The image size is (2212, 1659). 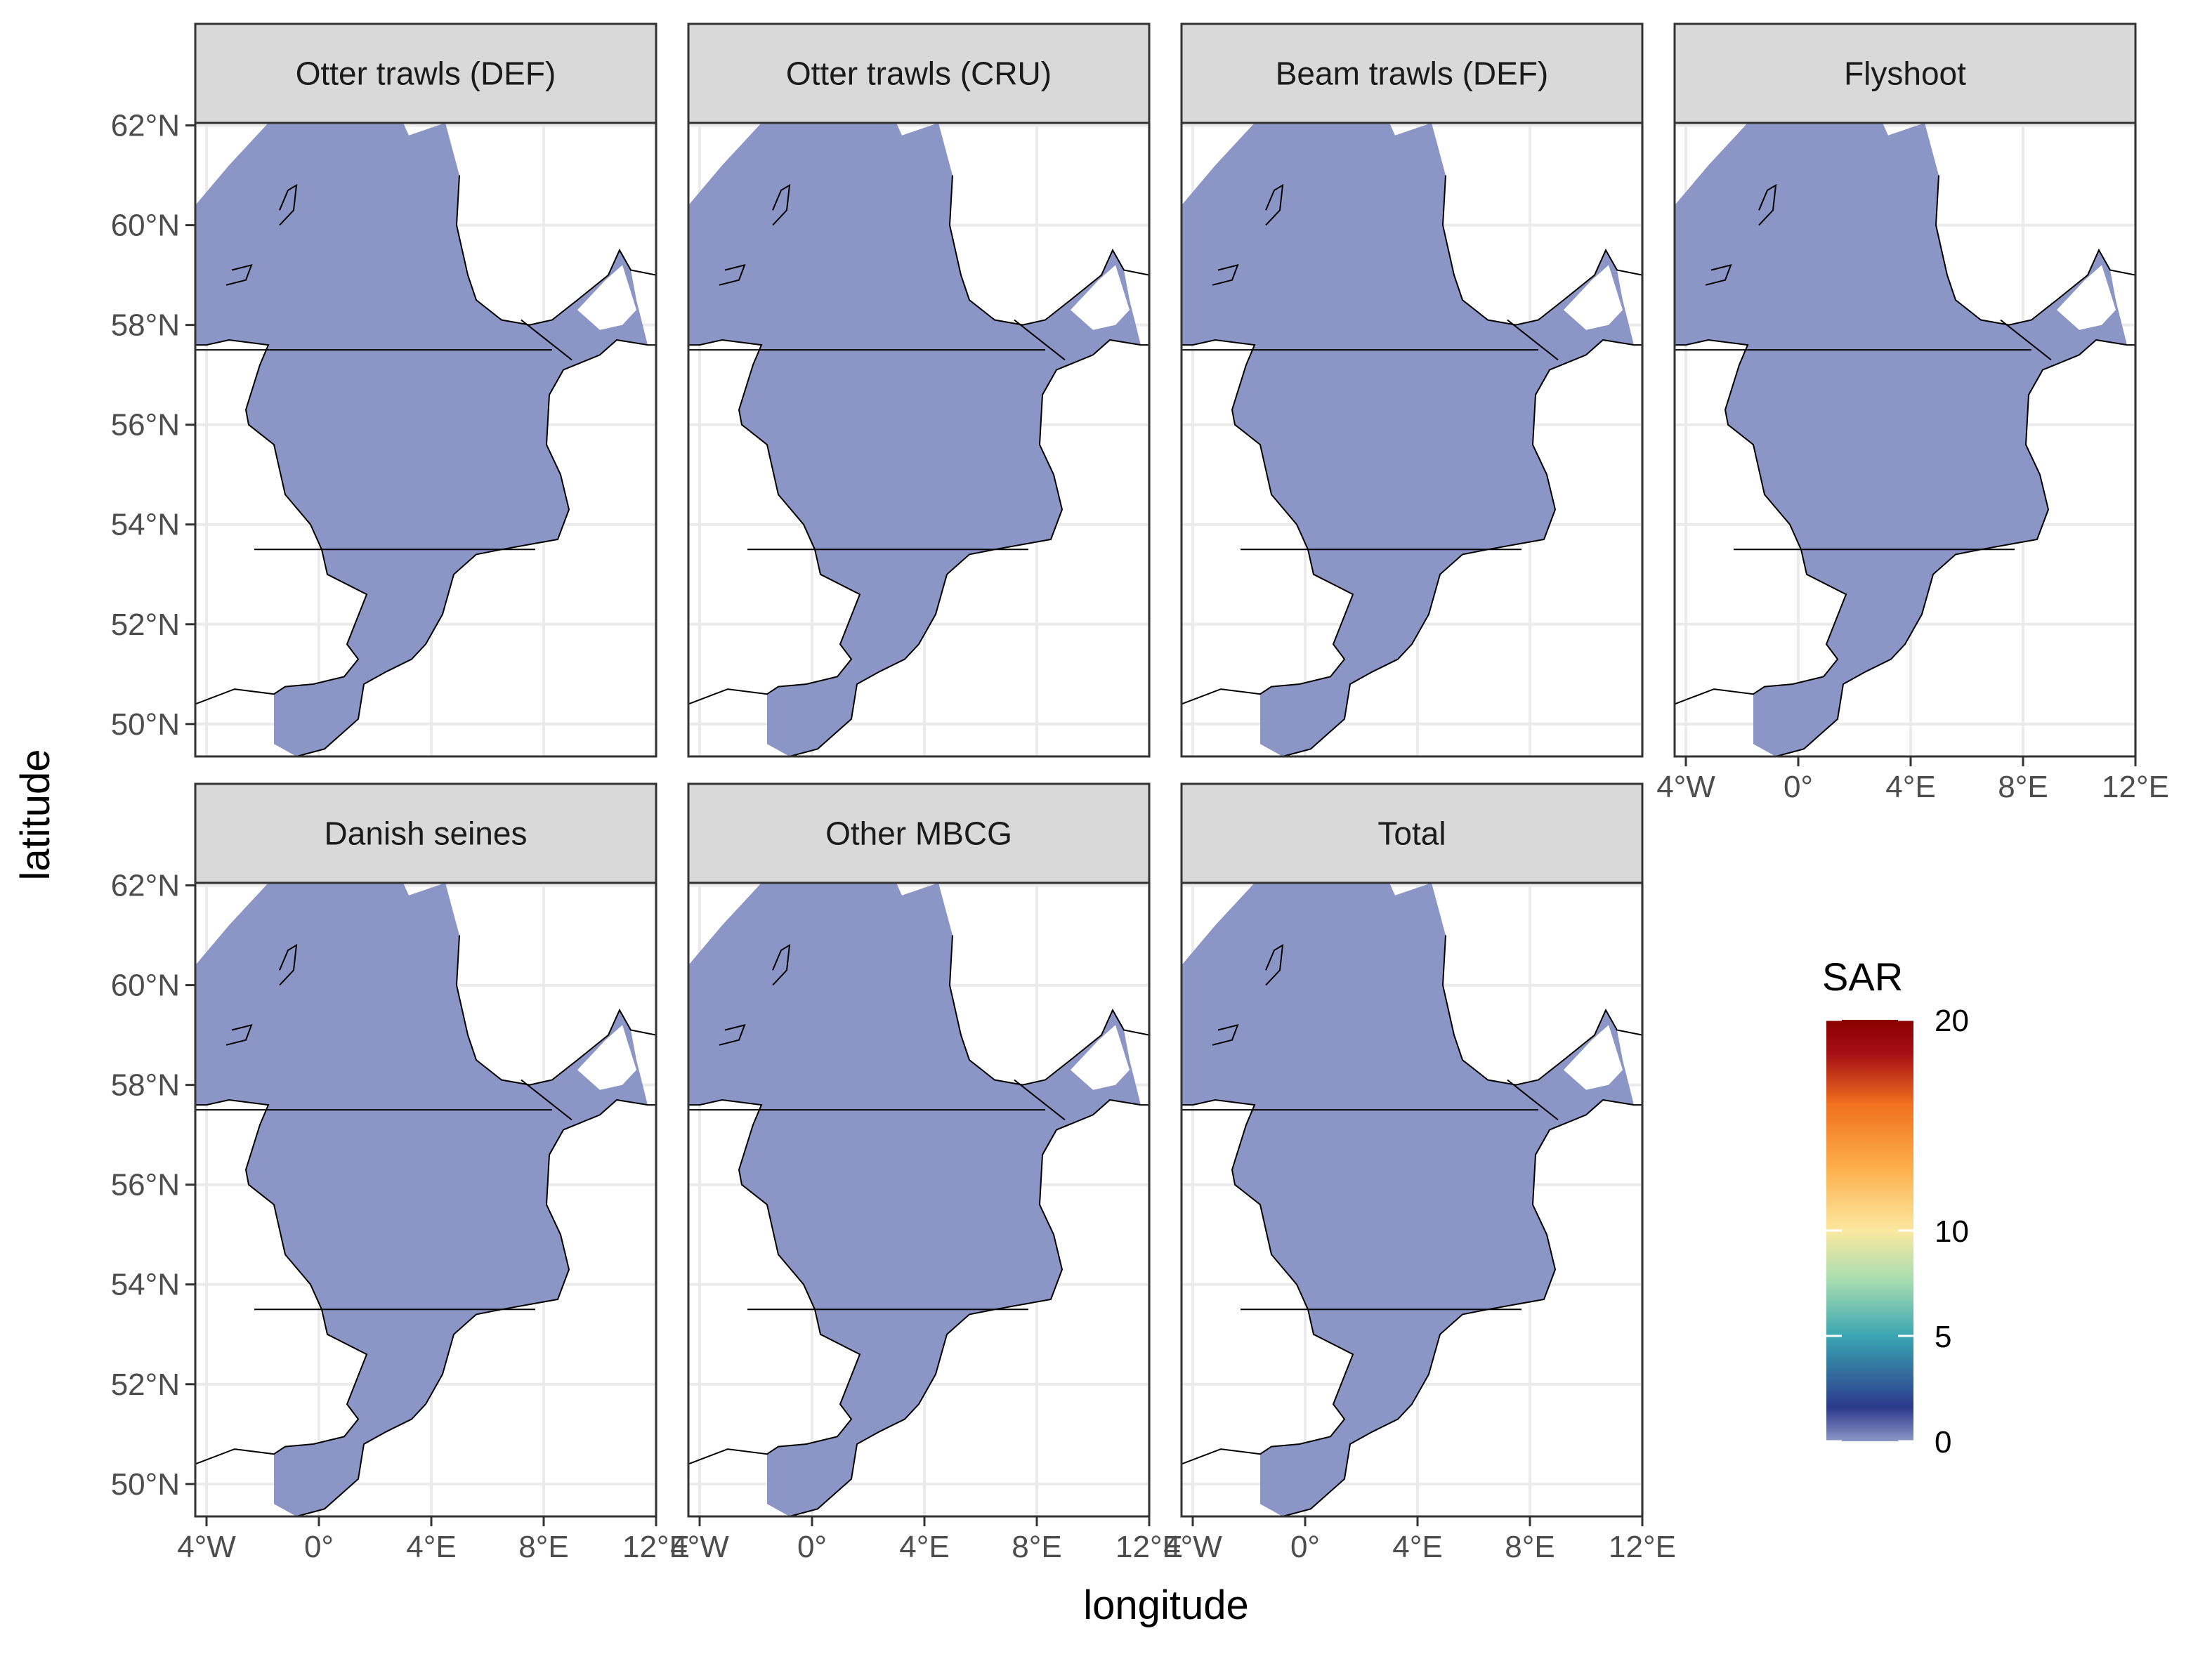 I want to click on facet-strip: Beam trawls (DEF), so click(x=1412, y=73).